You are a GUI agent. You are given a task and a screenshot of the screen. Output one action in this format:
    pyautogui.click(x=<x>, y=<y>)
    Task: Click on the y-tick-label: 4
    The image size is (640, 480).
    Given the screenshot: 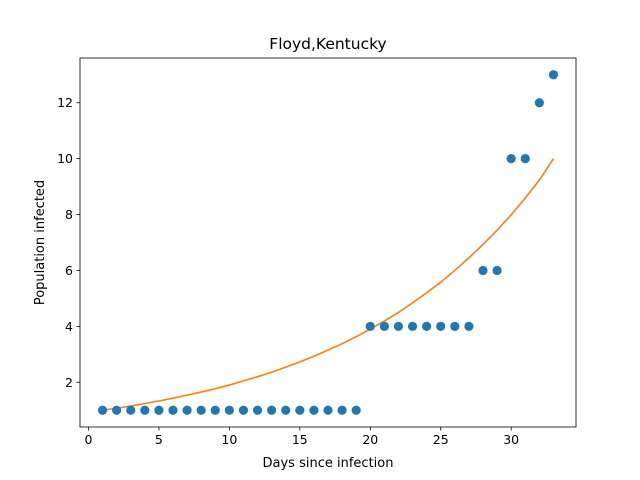 What is the action you would take?
    pyautogui.click(x=69, y=326)
    